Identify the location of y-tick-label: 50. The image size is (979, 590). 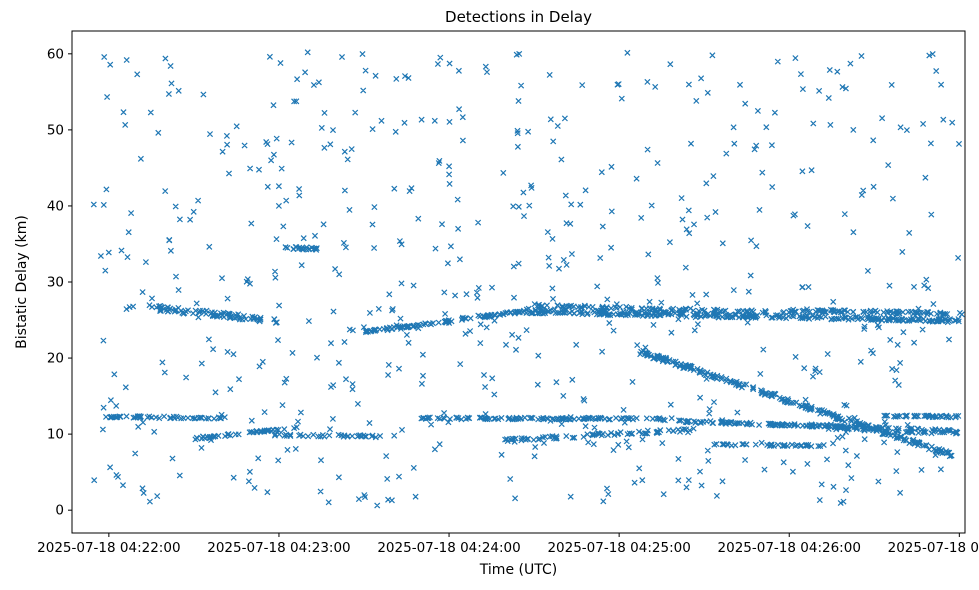
(55, 130).